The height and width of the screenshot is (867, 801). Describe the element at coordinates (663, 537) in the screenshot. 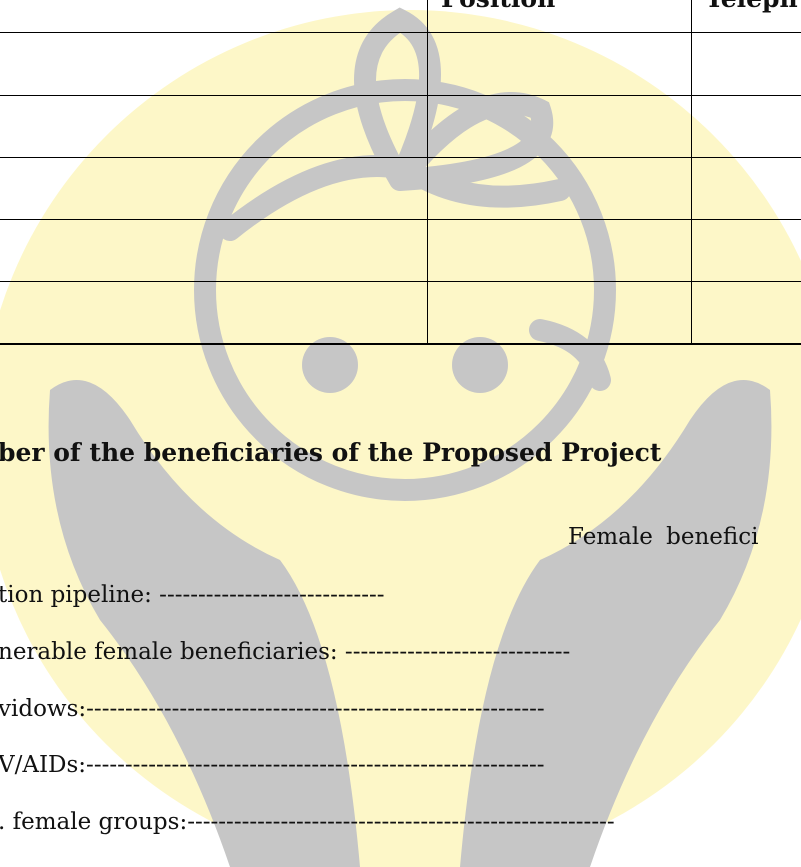

I see `column-label: Female benefici` at that location.